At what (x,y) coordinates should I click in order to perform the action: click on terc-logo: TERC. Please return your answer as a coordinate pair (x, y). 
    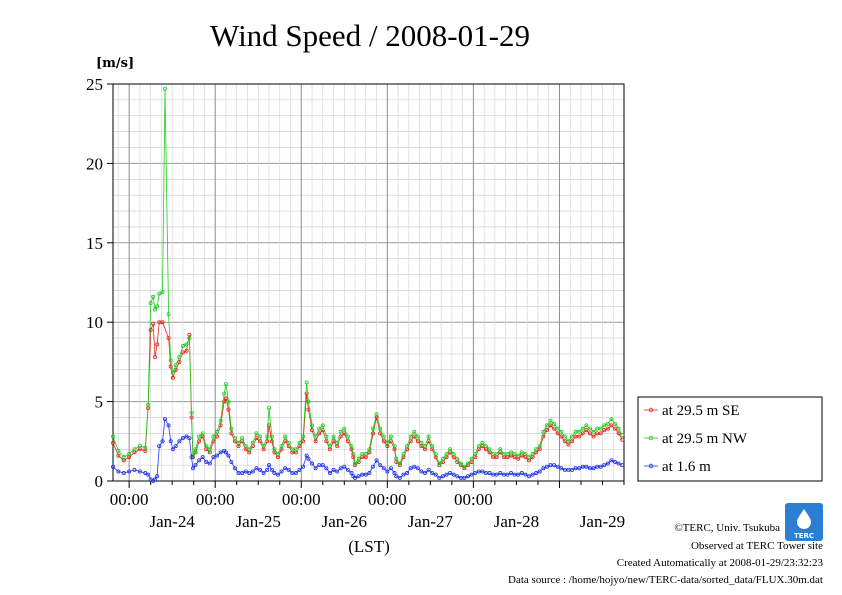
    Looking at the image, I should click on (804, 522).